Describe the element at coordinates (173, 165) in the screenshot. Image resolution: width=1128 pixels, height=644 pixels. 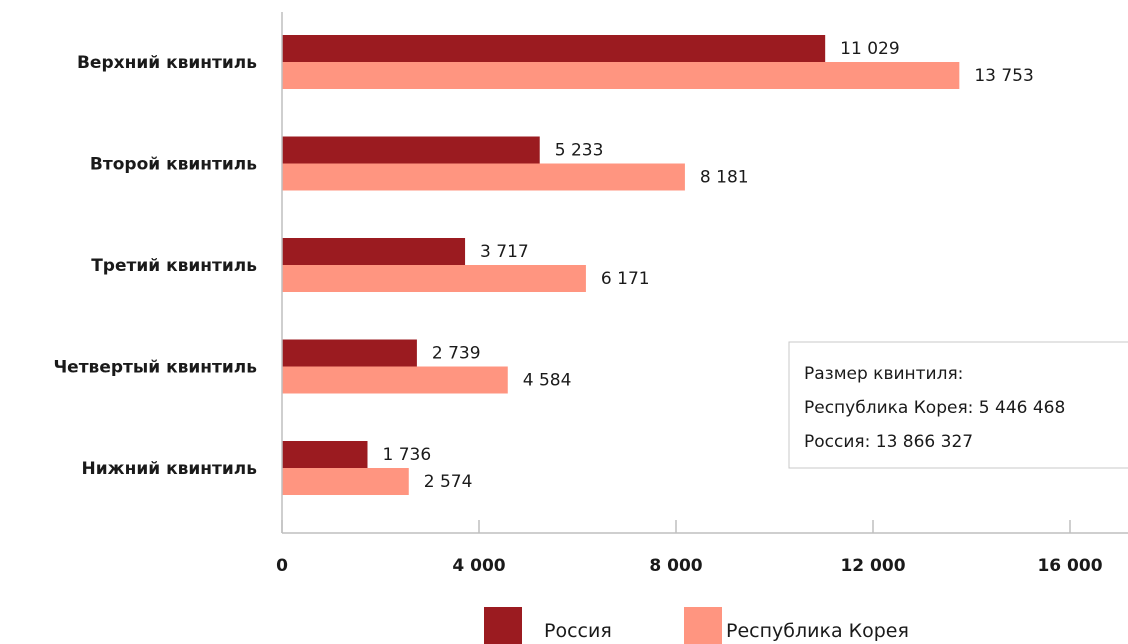
I see `category-label-1: Второй квинтиль` at that location.